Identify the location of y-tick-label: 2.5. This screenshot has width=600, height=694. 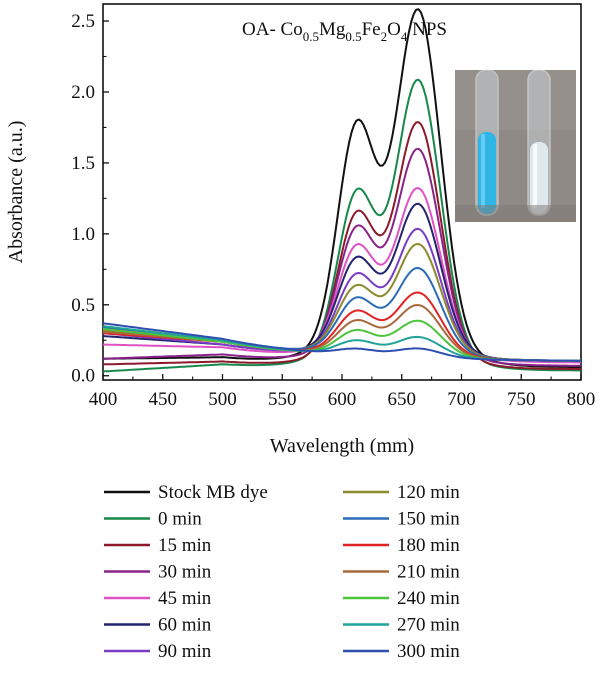
(83, 21).